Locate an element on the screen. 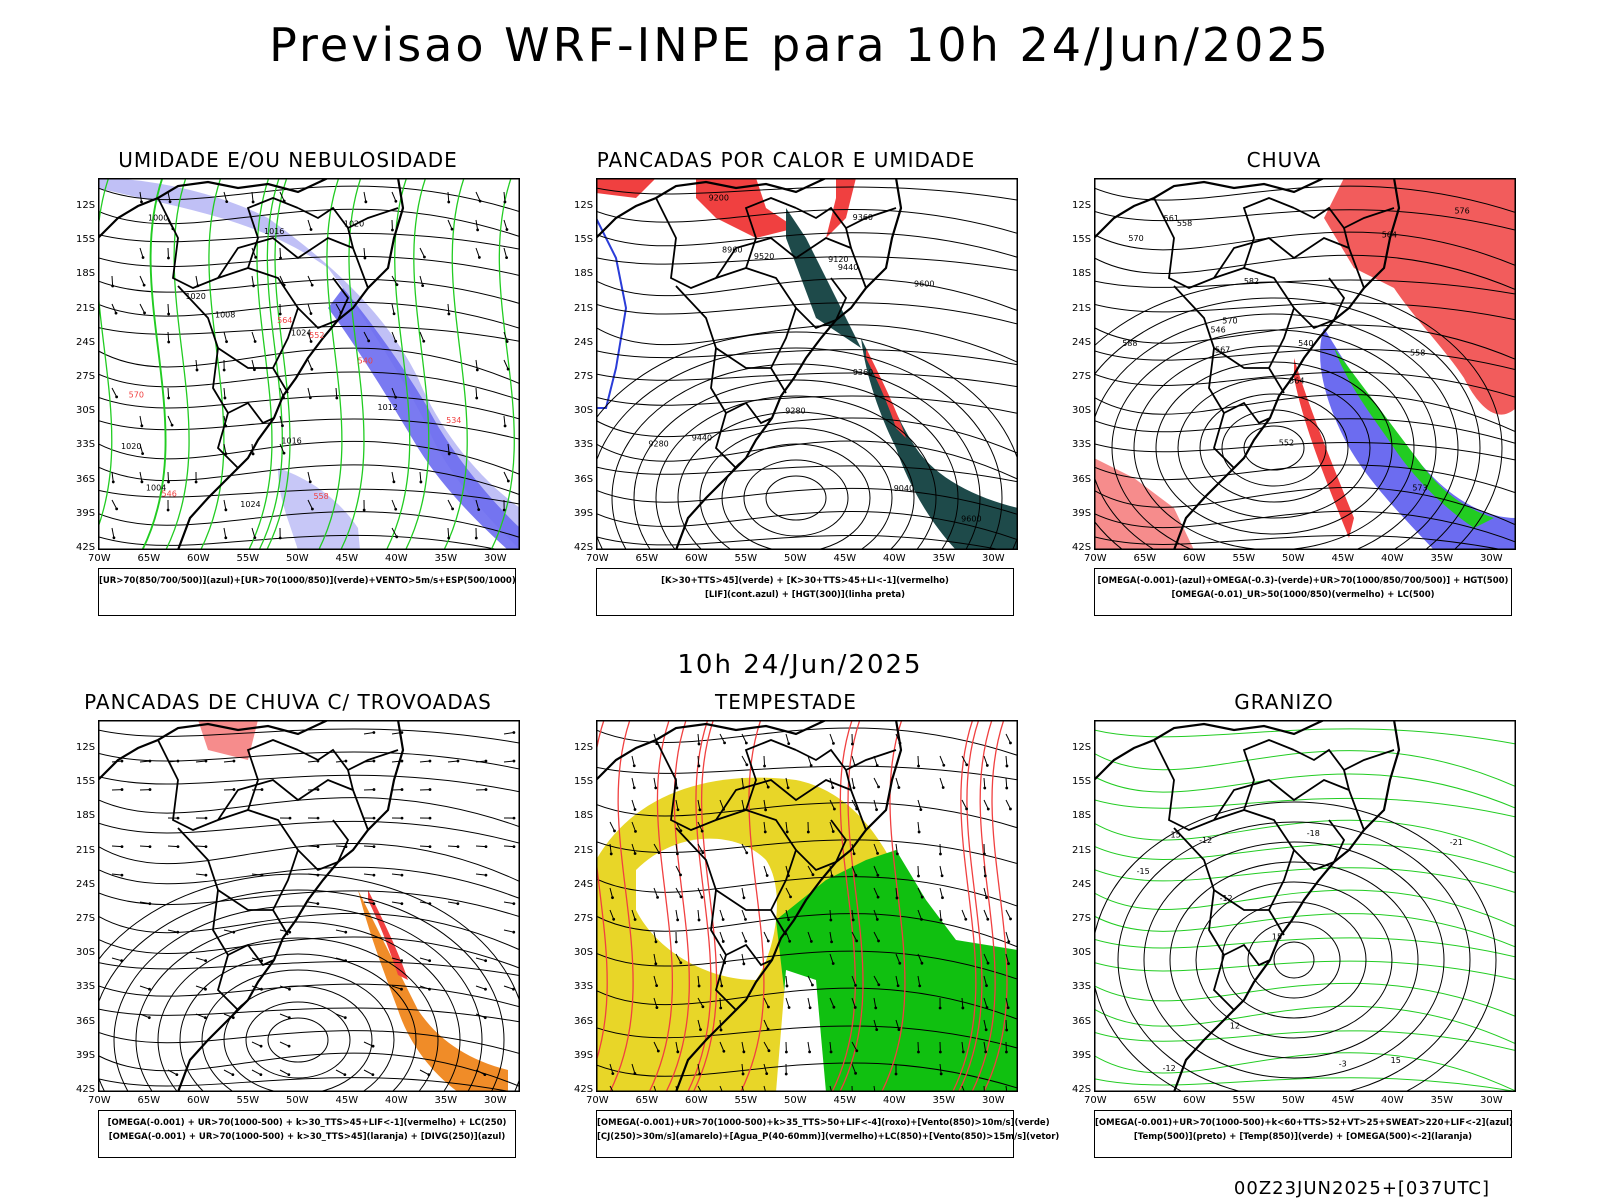 Image resolution: width=1600 pixels, height=1200 pixels. panel-title: CHUVA is located at coordinates (1284, 160).